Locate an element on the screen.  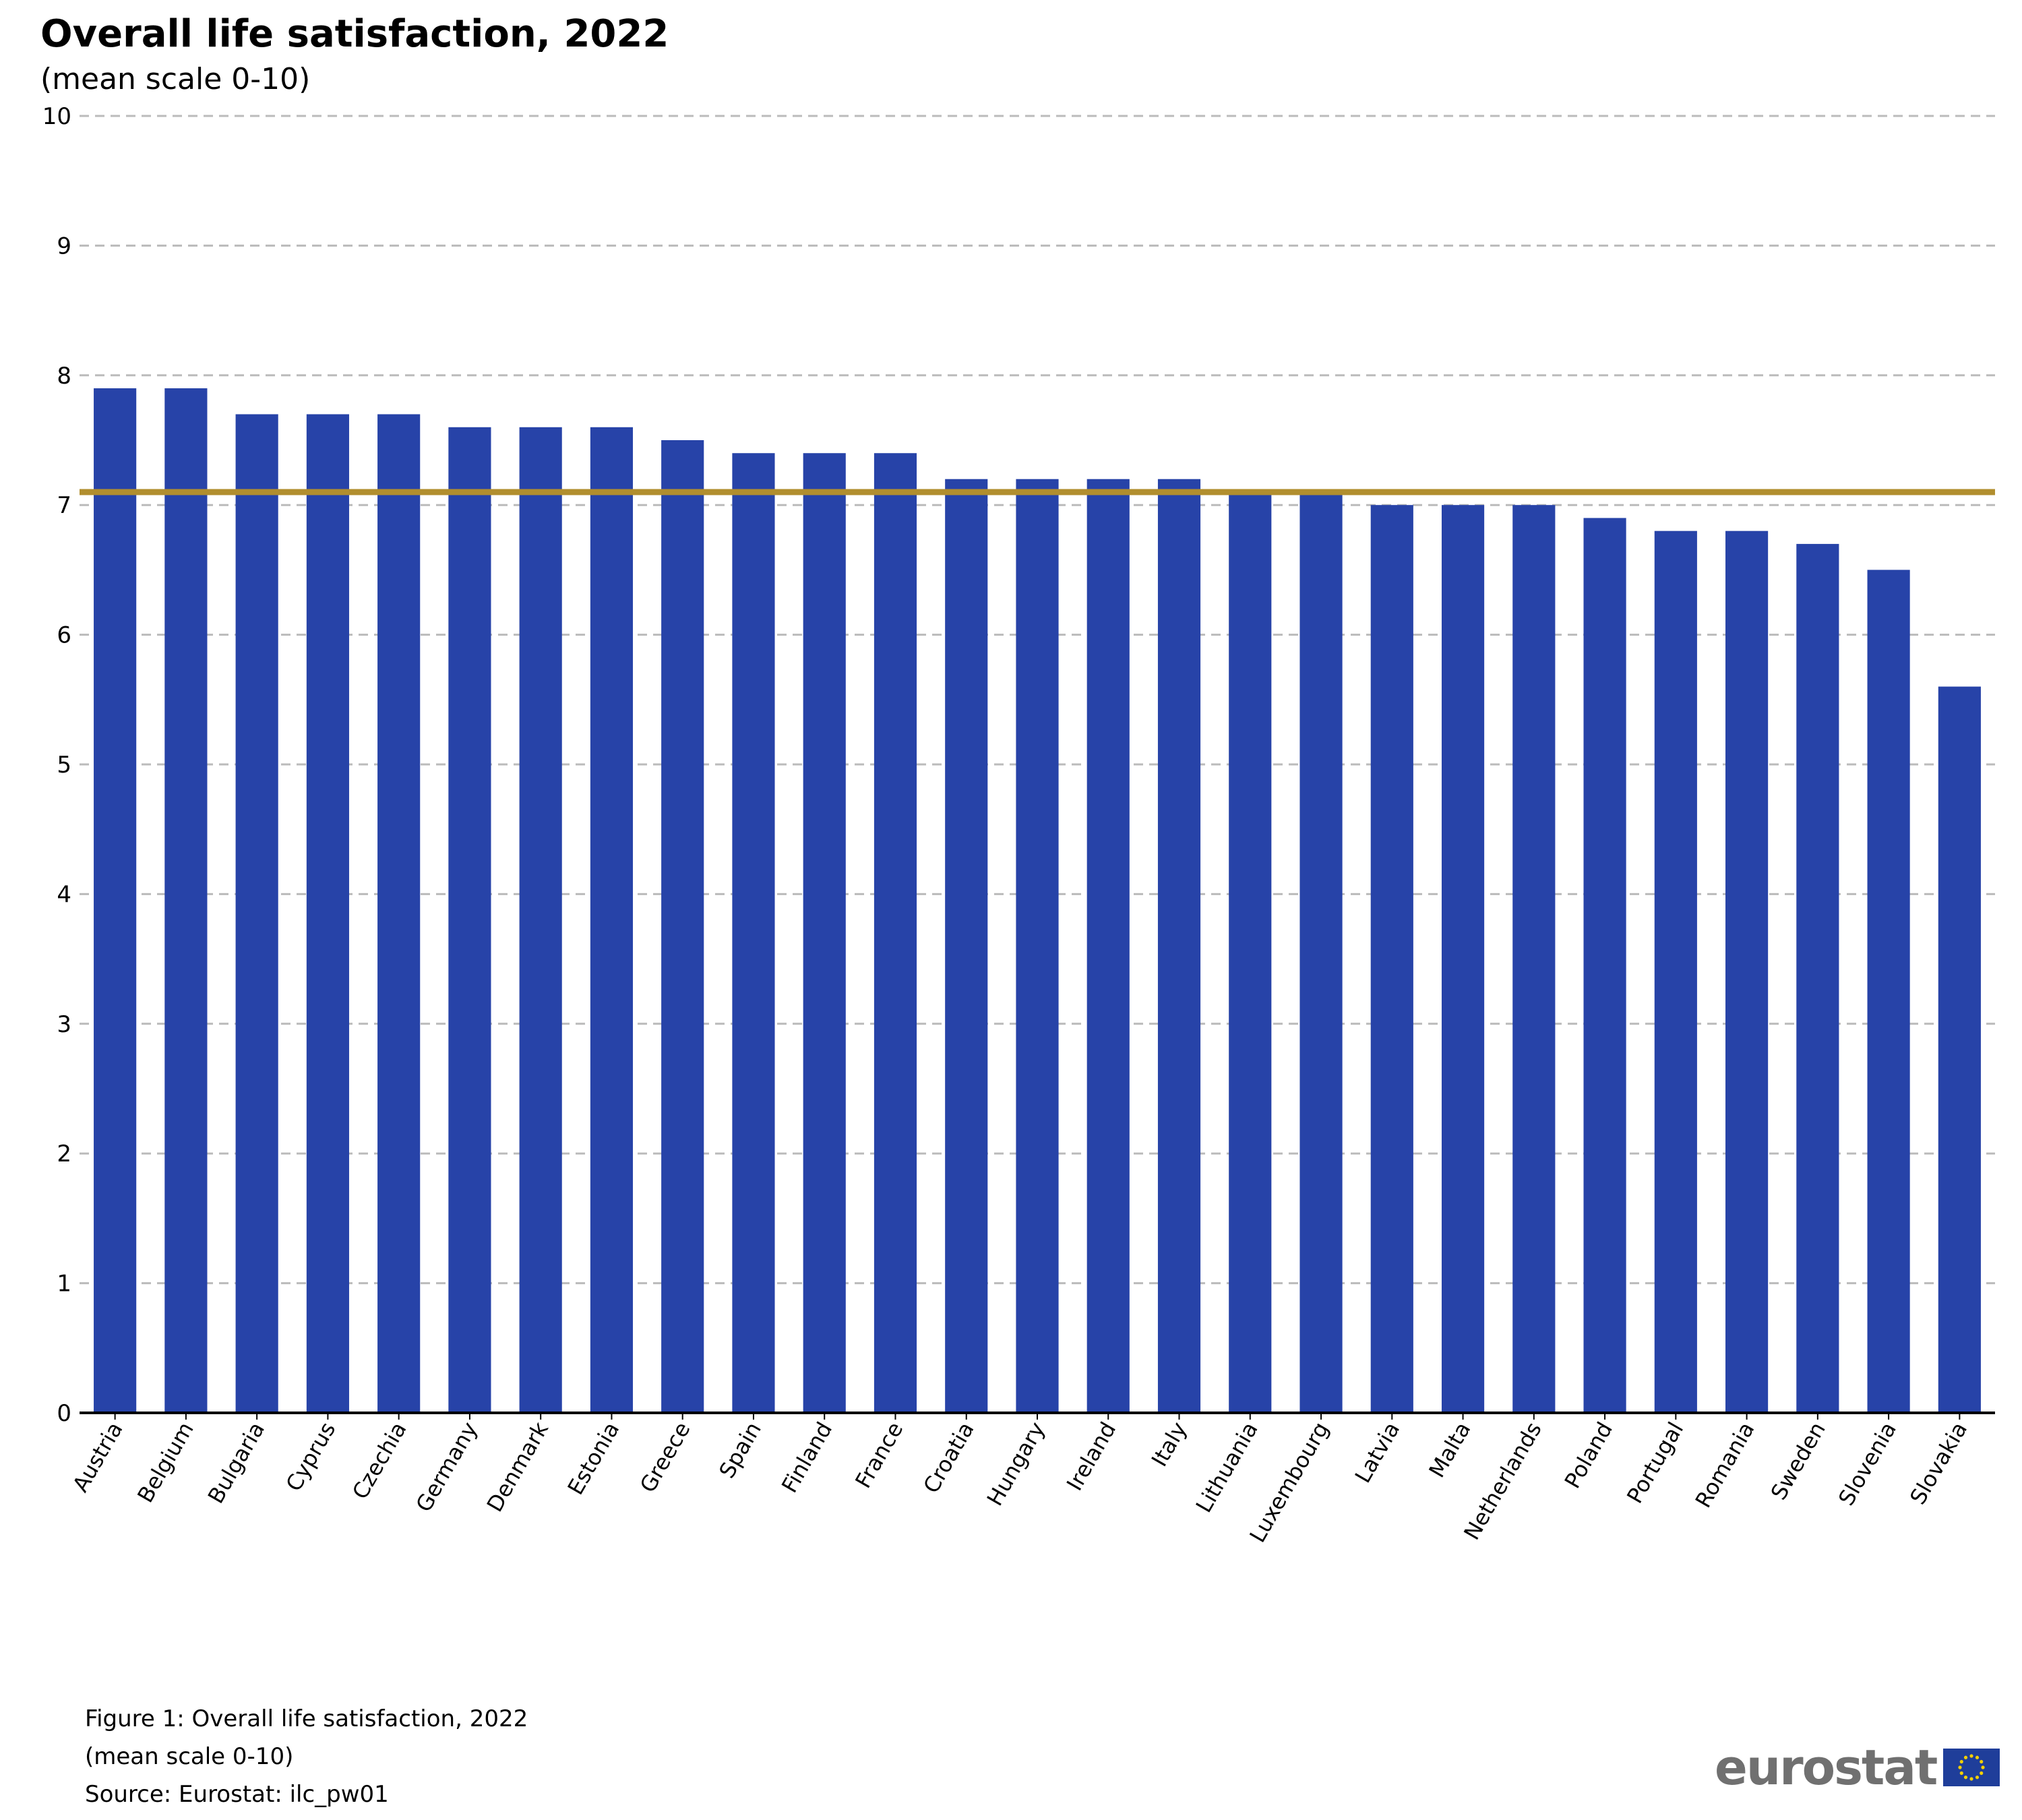
x-tick-label: France is located at coordinates (879, 1455).